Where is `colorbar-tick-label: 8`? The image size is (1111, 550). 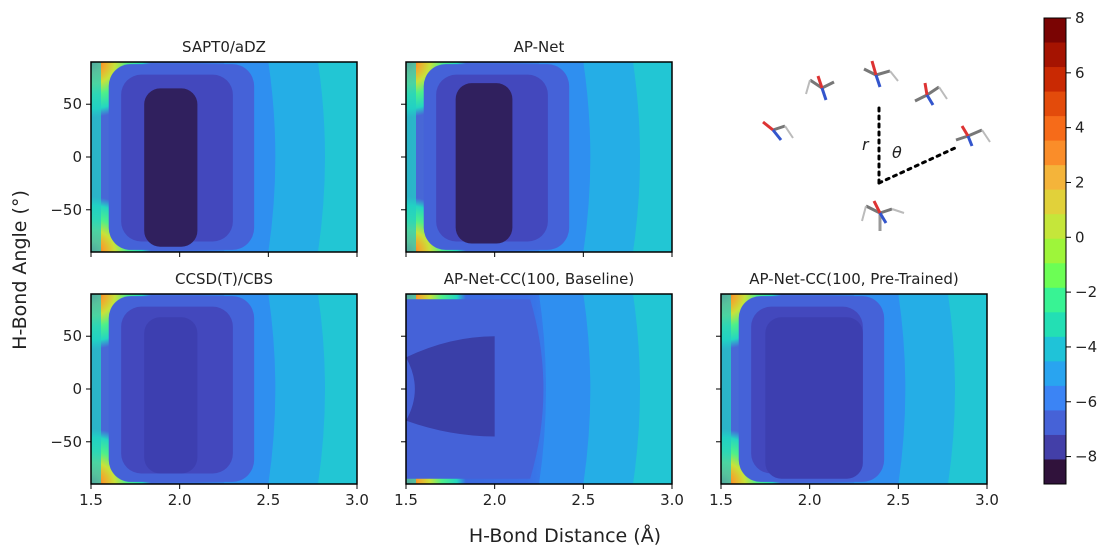 colorbar-tick-label: 8 is located at coordinates (1080, 18).